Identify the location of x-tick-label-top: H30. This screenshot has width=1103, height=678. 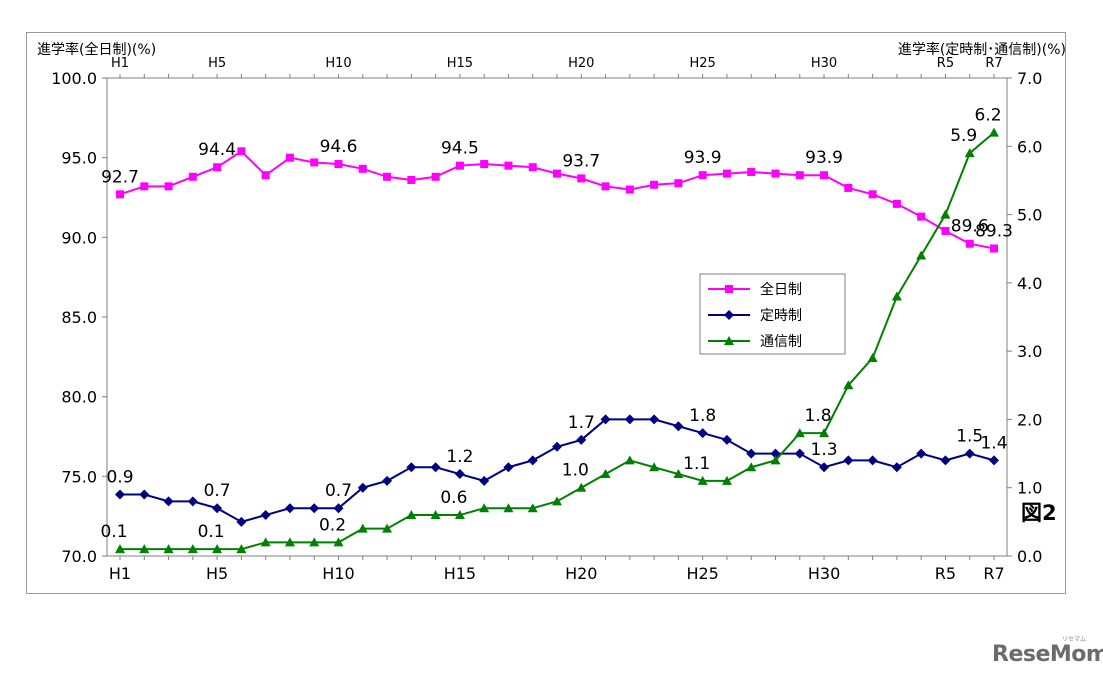
(824, 63).